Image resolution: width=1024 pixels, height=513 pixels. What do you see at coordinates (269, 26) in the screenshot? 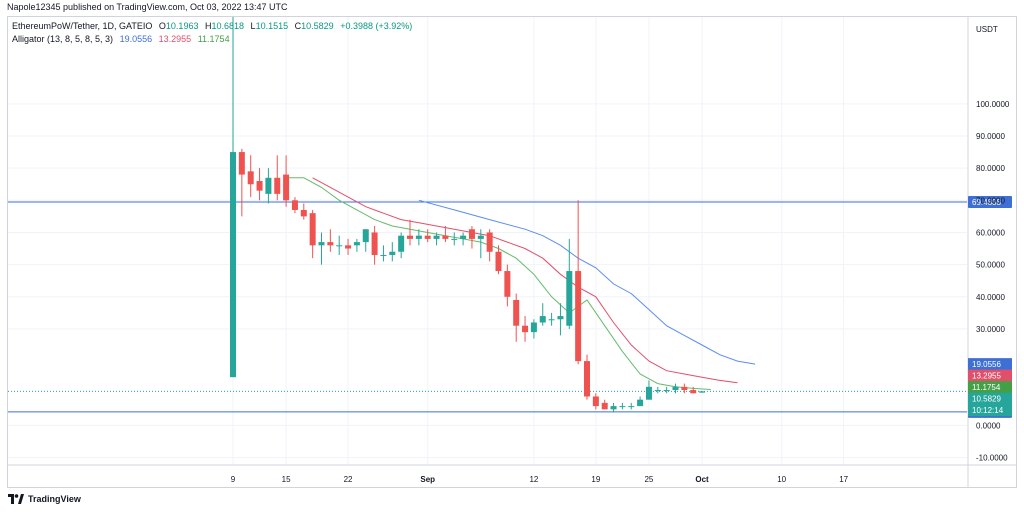
I see `low-value: L10.1515` at bounding box center [269, 26].